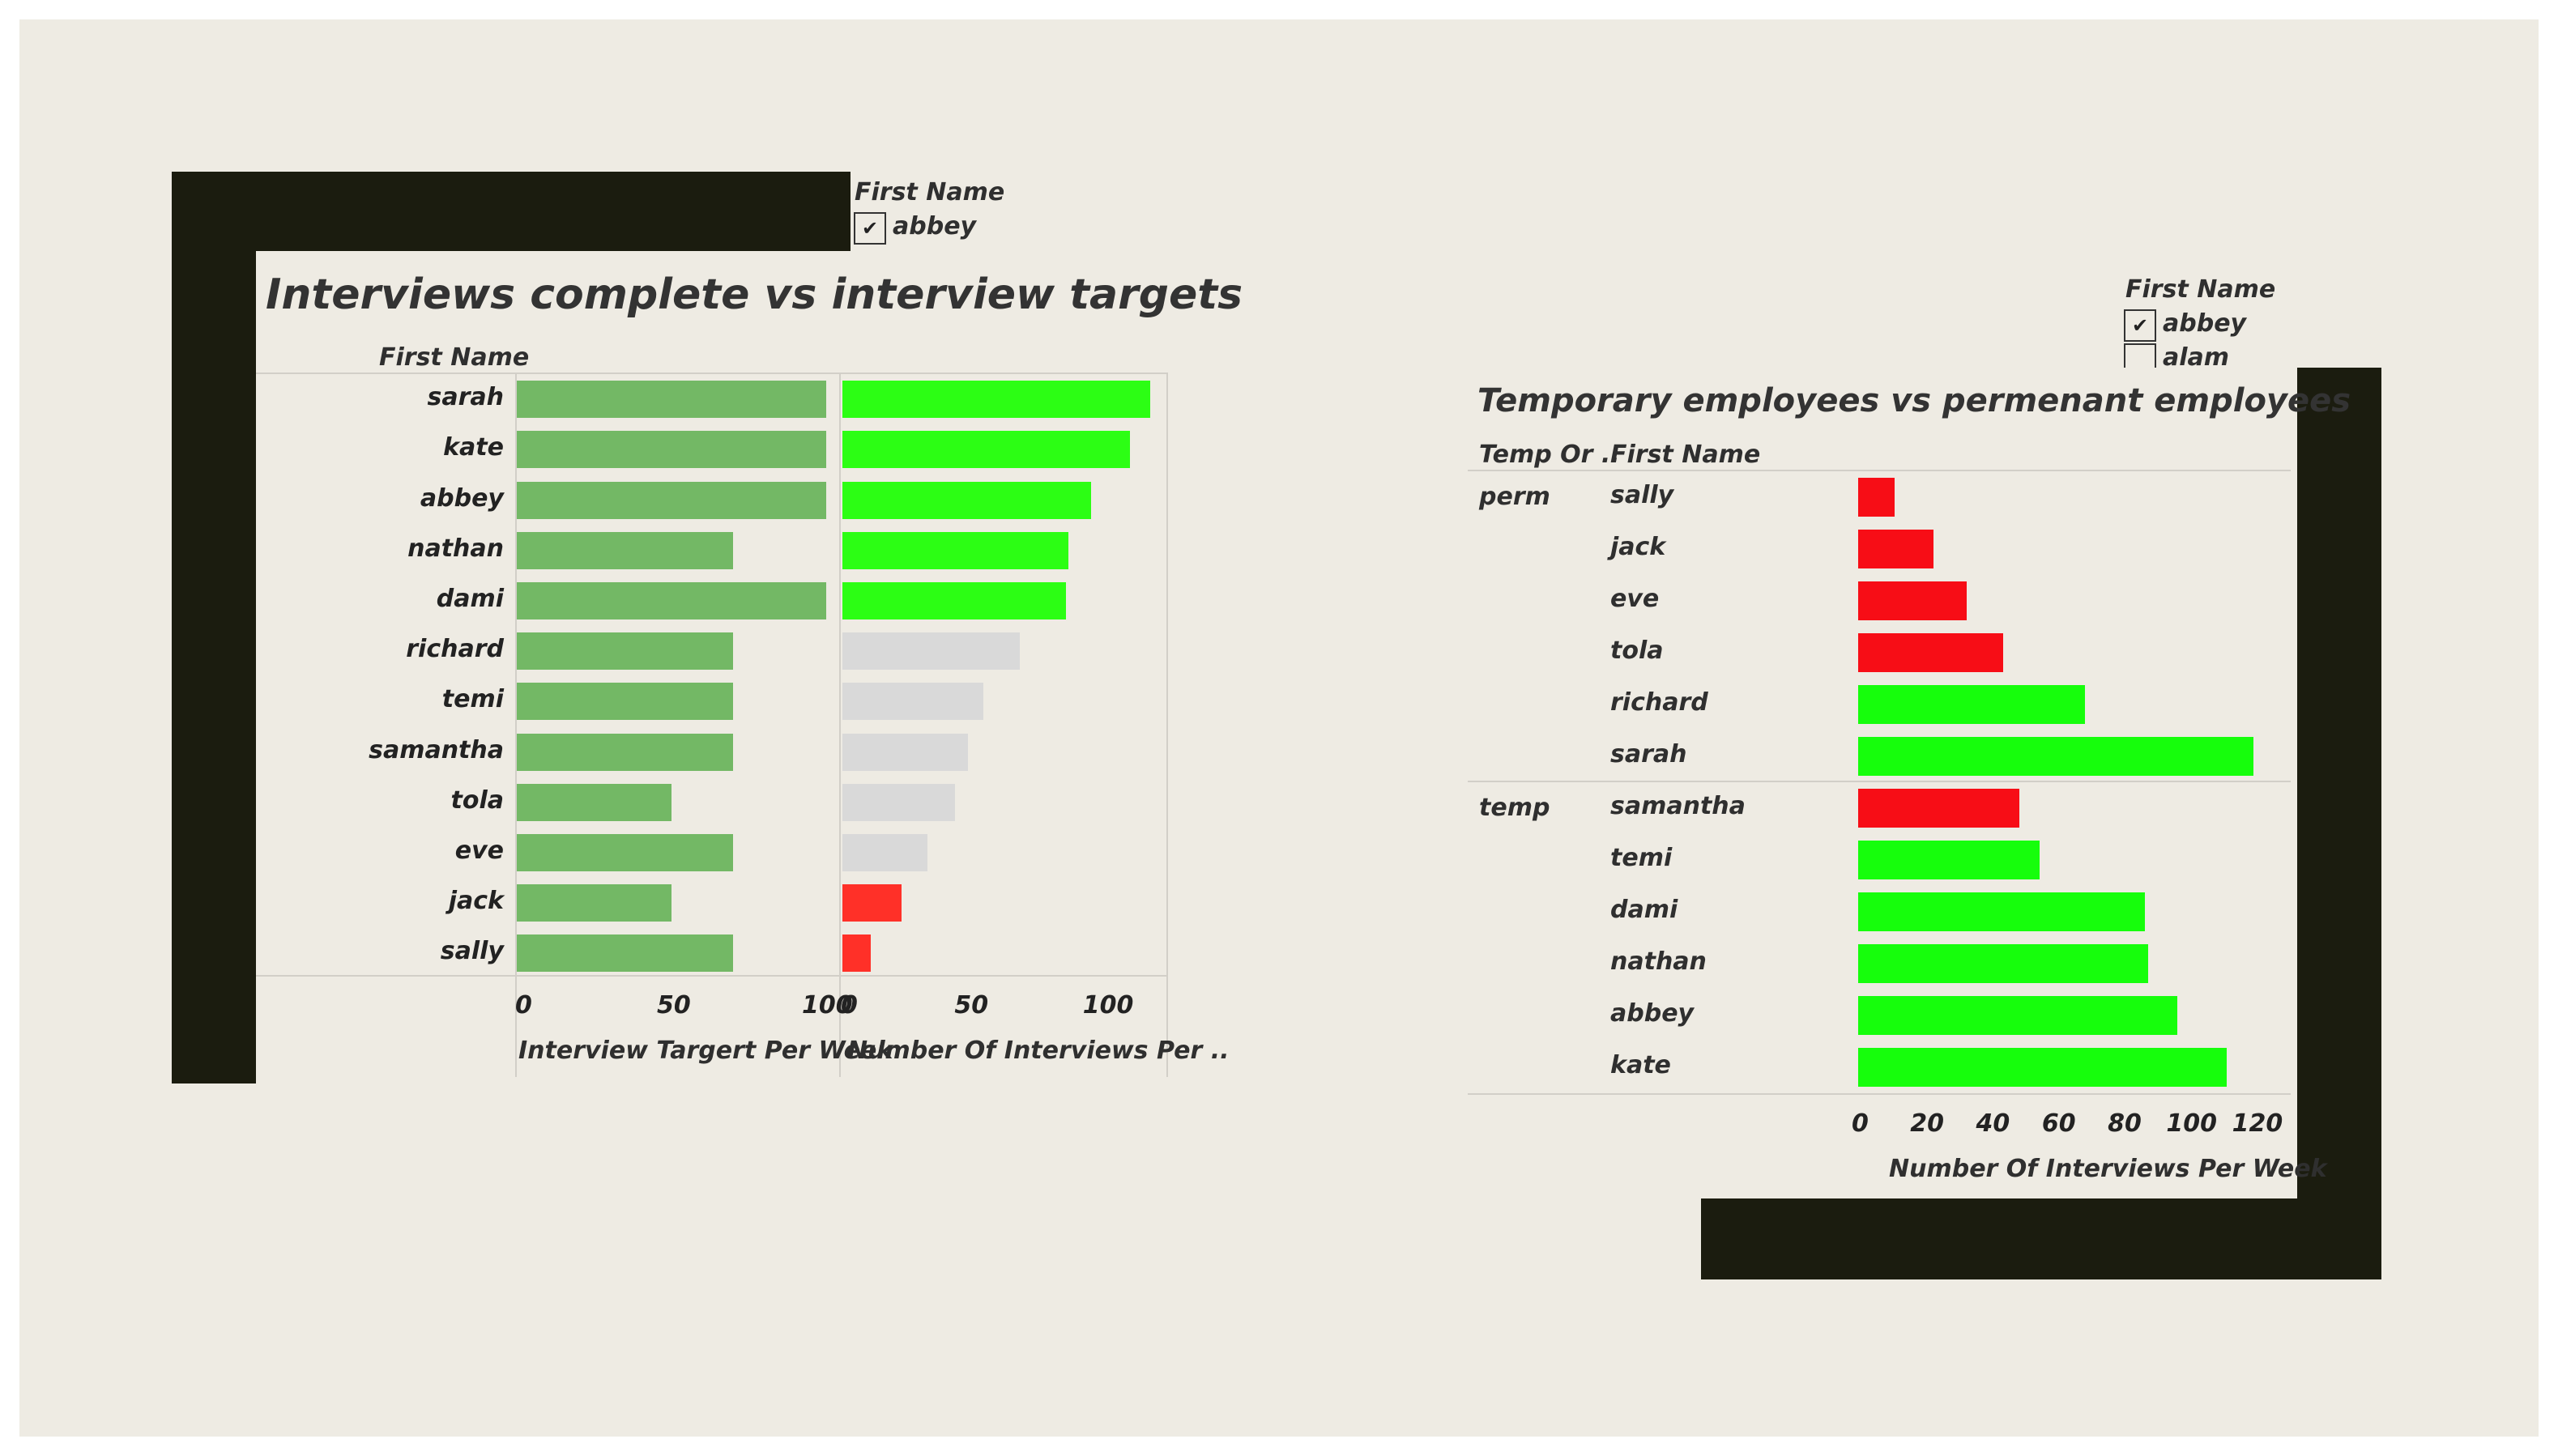 This screenshot has height=1456, width=2558. What do you see at coordinates (455, 649) in the screenshot?
I see `left-row-label: richard` at bounding box center [455, 649].